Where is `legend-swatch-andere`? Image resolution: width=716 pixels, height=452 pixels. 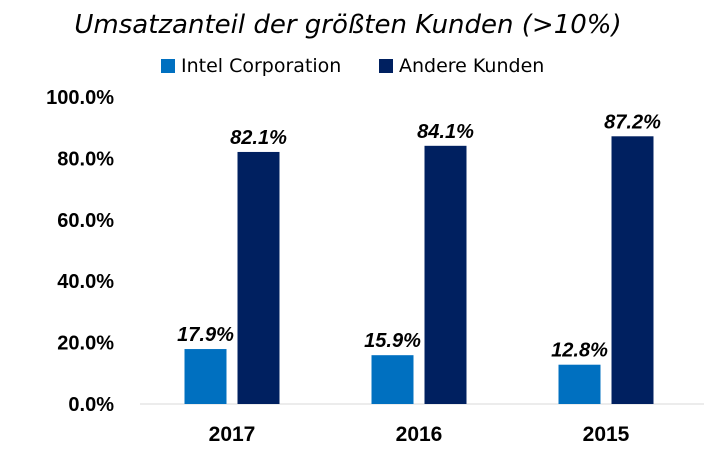
legend-swatch-andere is located at coordinates (386, 66).